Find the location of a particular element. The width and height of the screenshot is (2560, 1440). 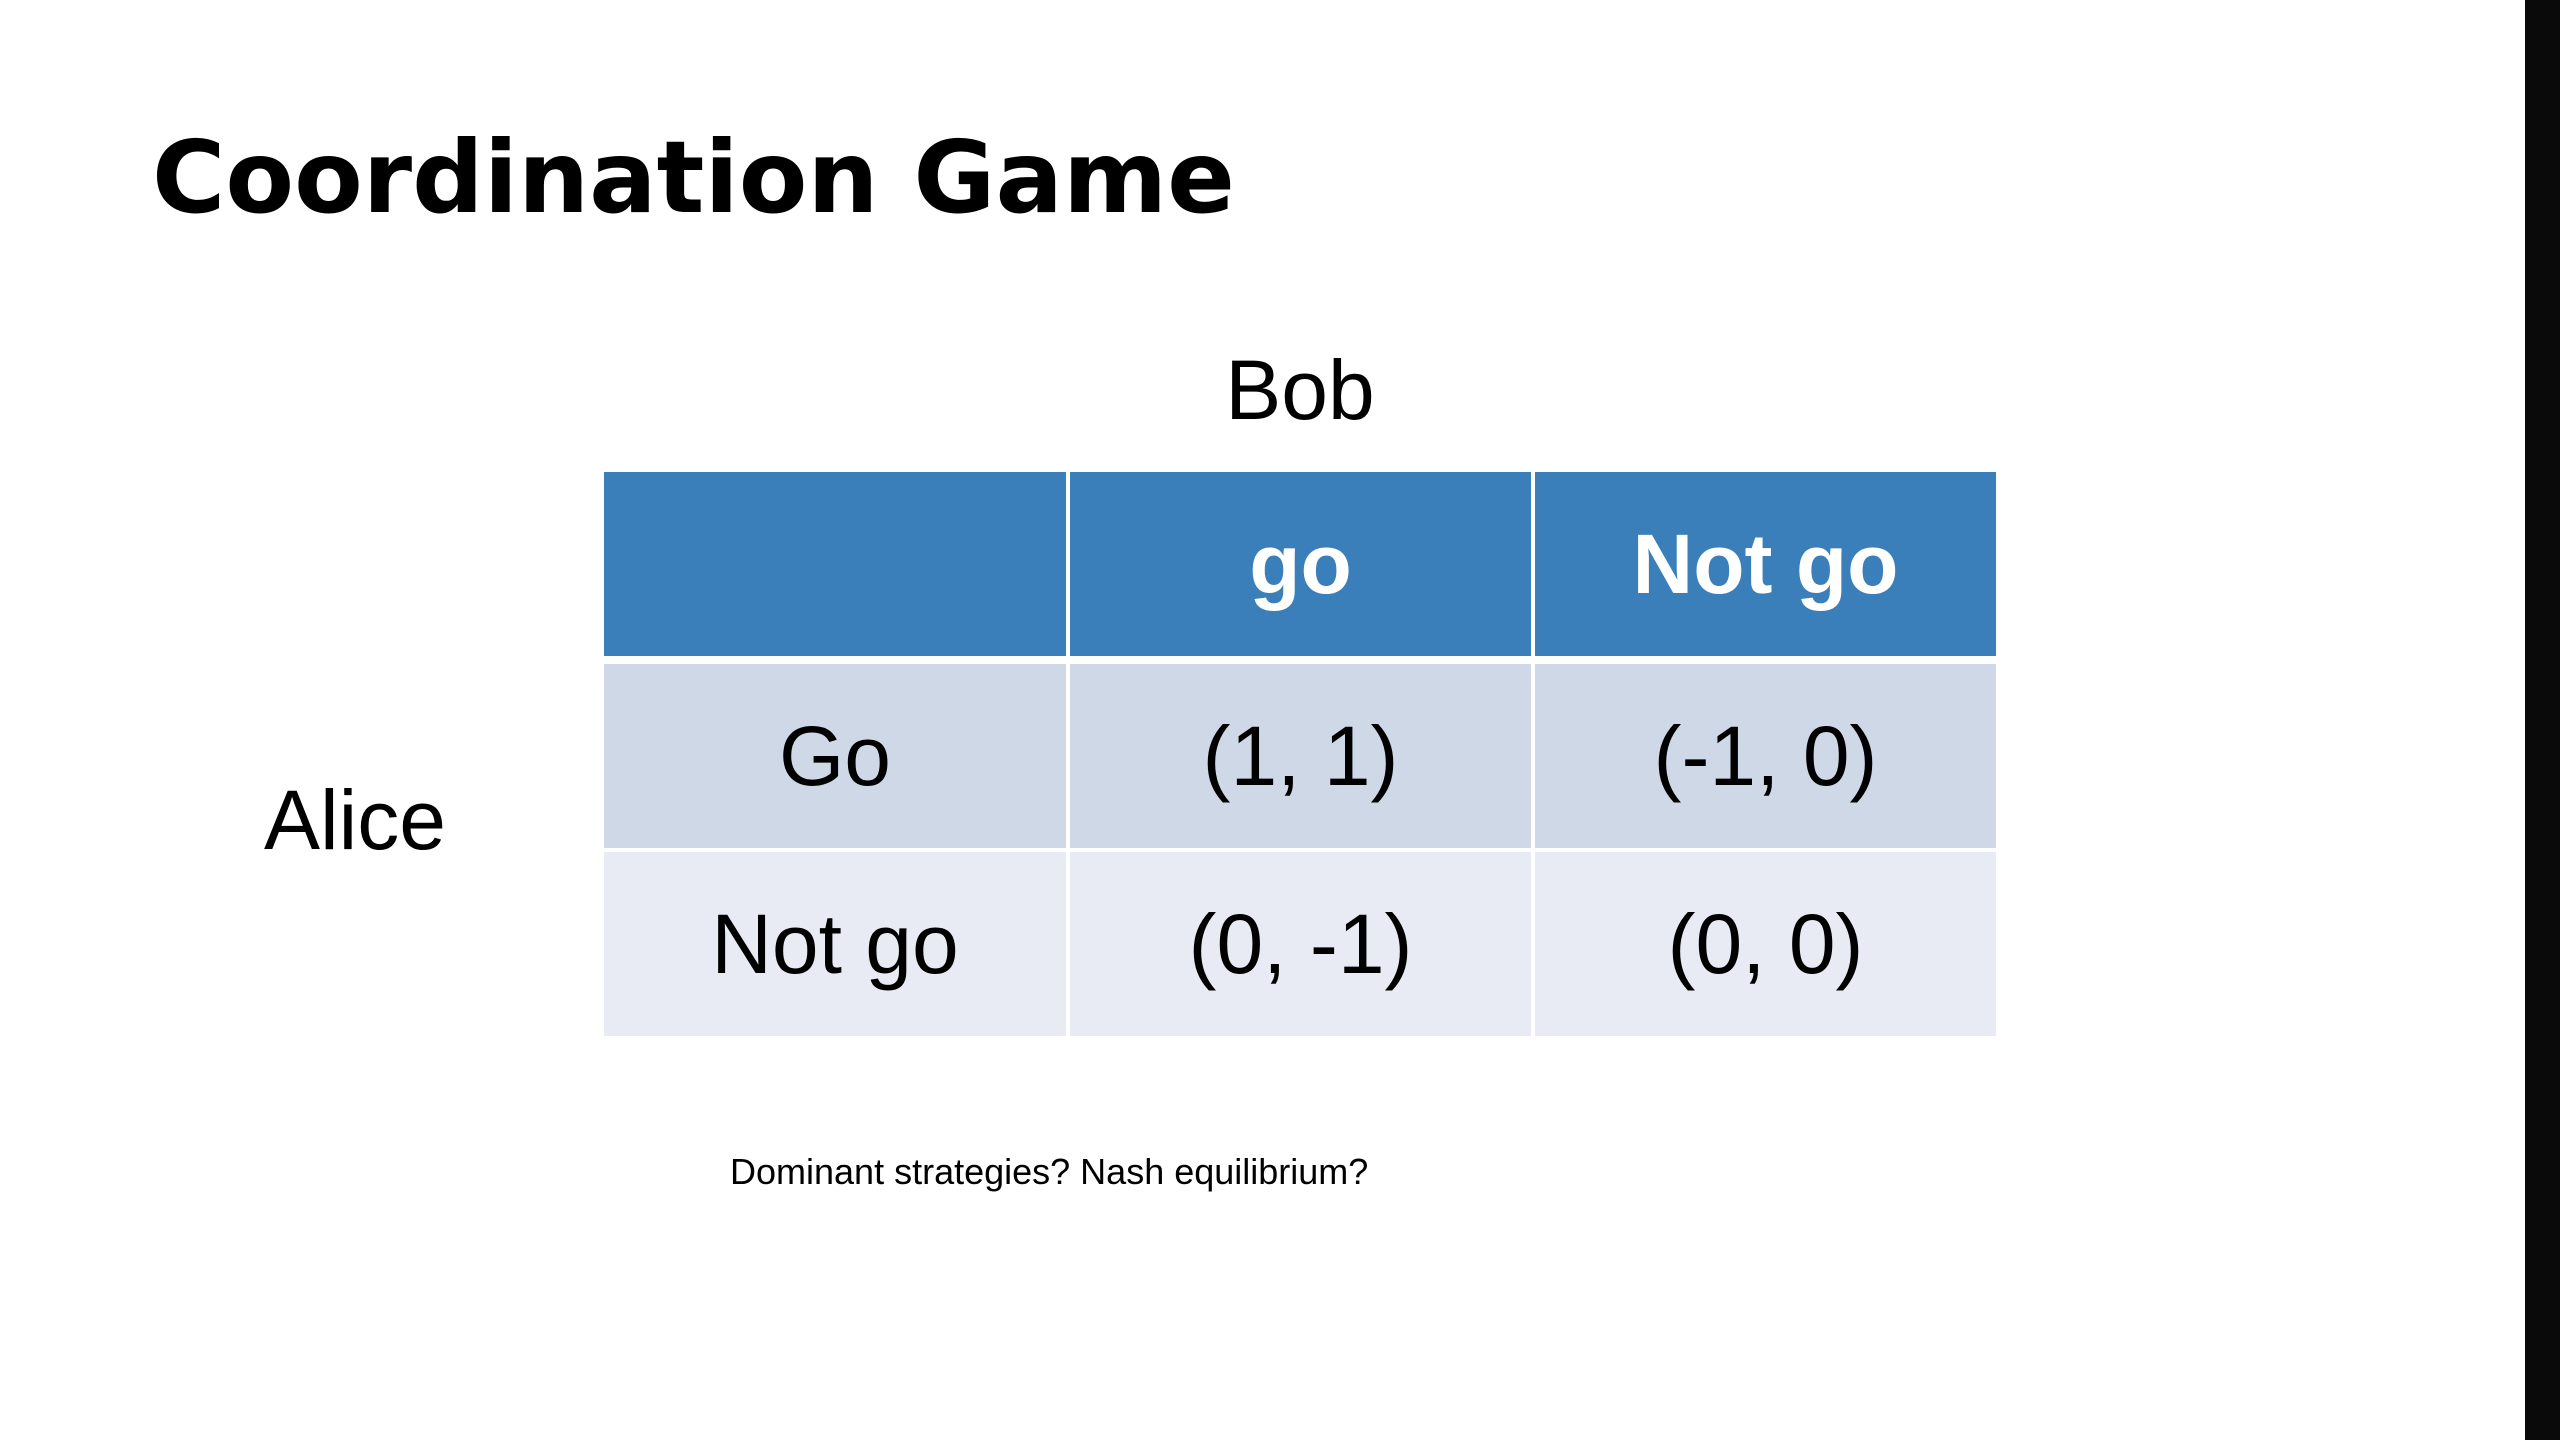

window-edge-bar is located at coordinates (2542, 720).